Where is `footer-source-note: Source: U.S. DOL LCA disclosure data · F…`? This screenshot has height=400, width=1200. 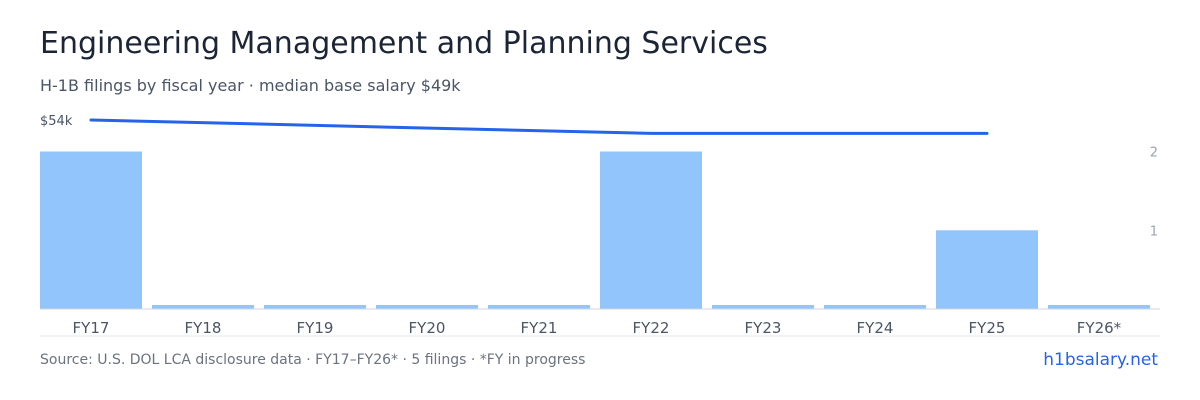
footer-source-note: Source: U.S. DOL LCA disclosure data · F… is located at coordinates (313, 360).